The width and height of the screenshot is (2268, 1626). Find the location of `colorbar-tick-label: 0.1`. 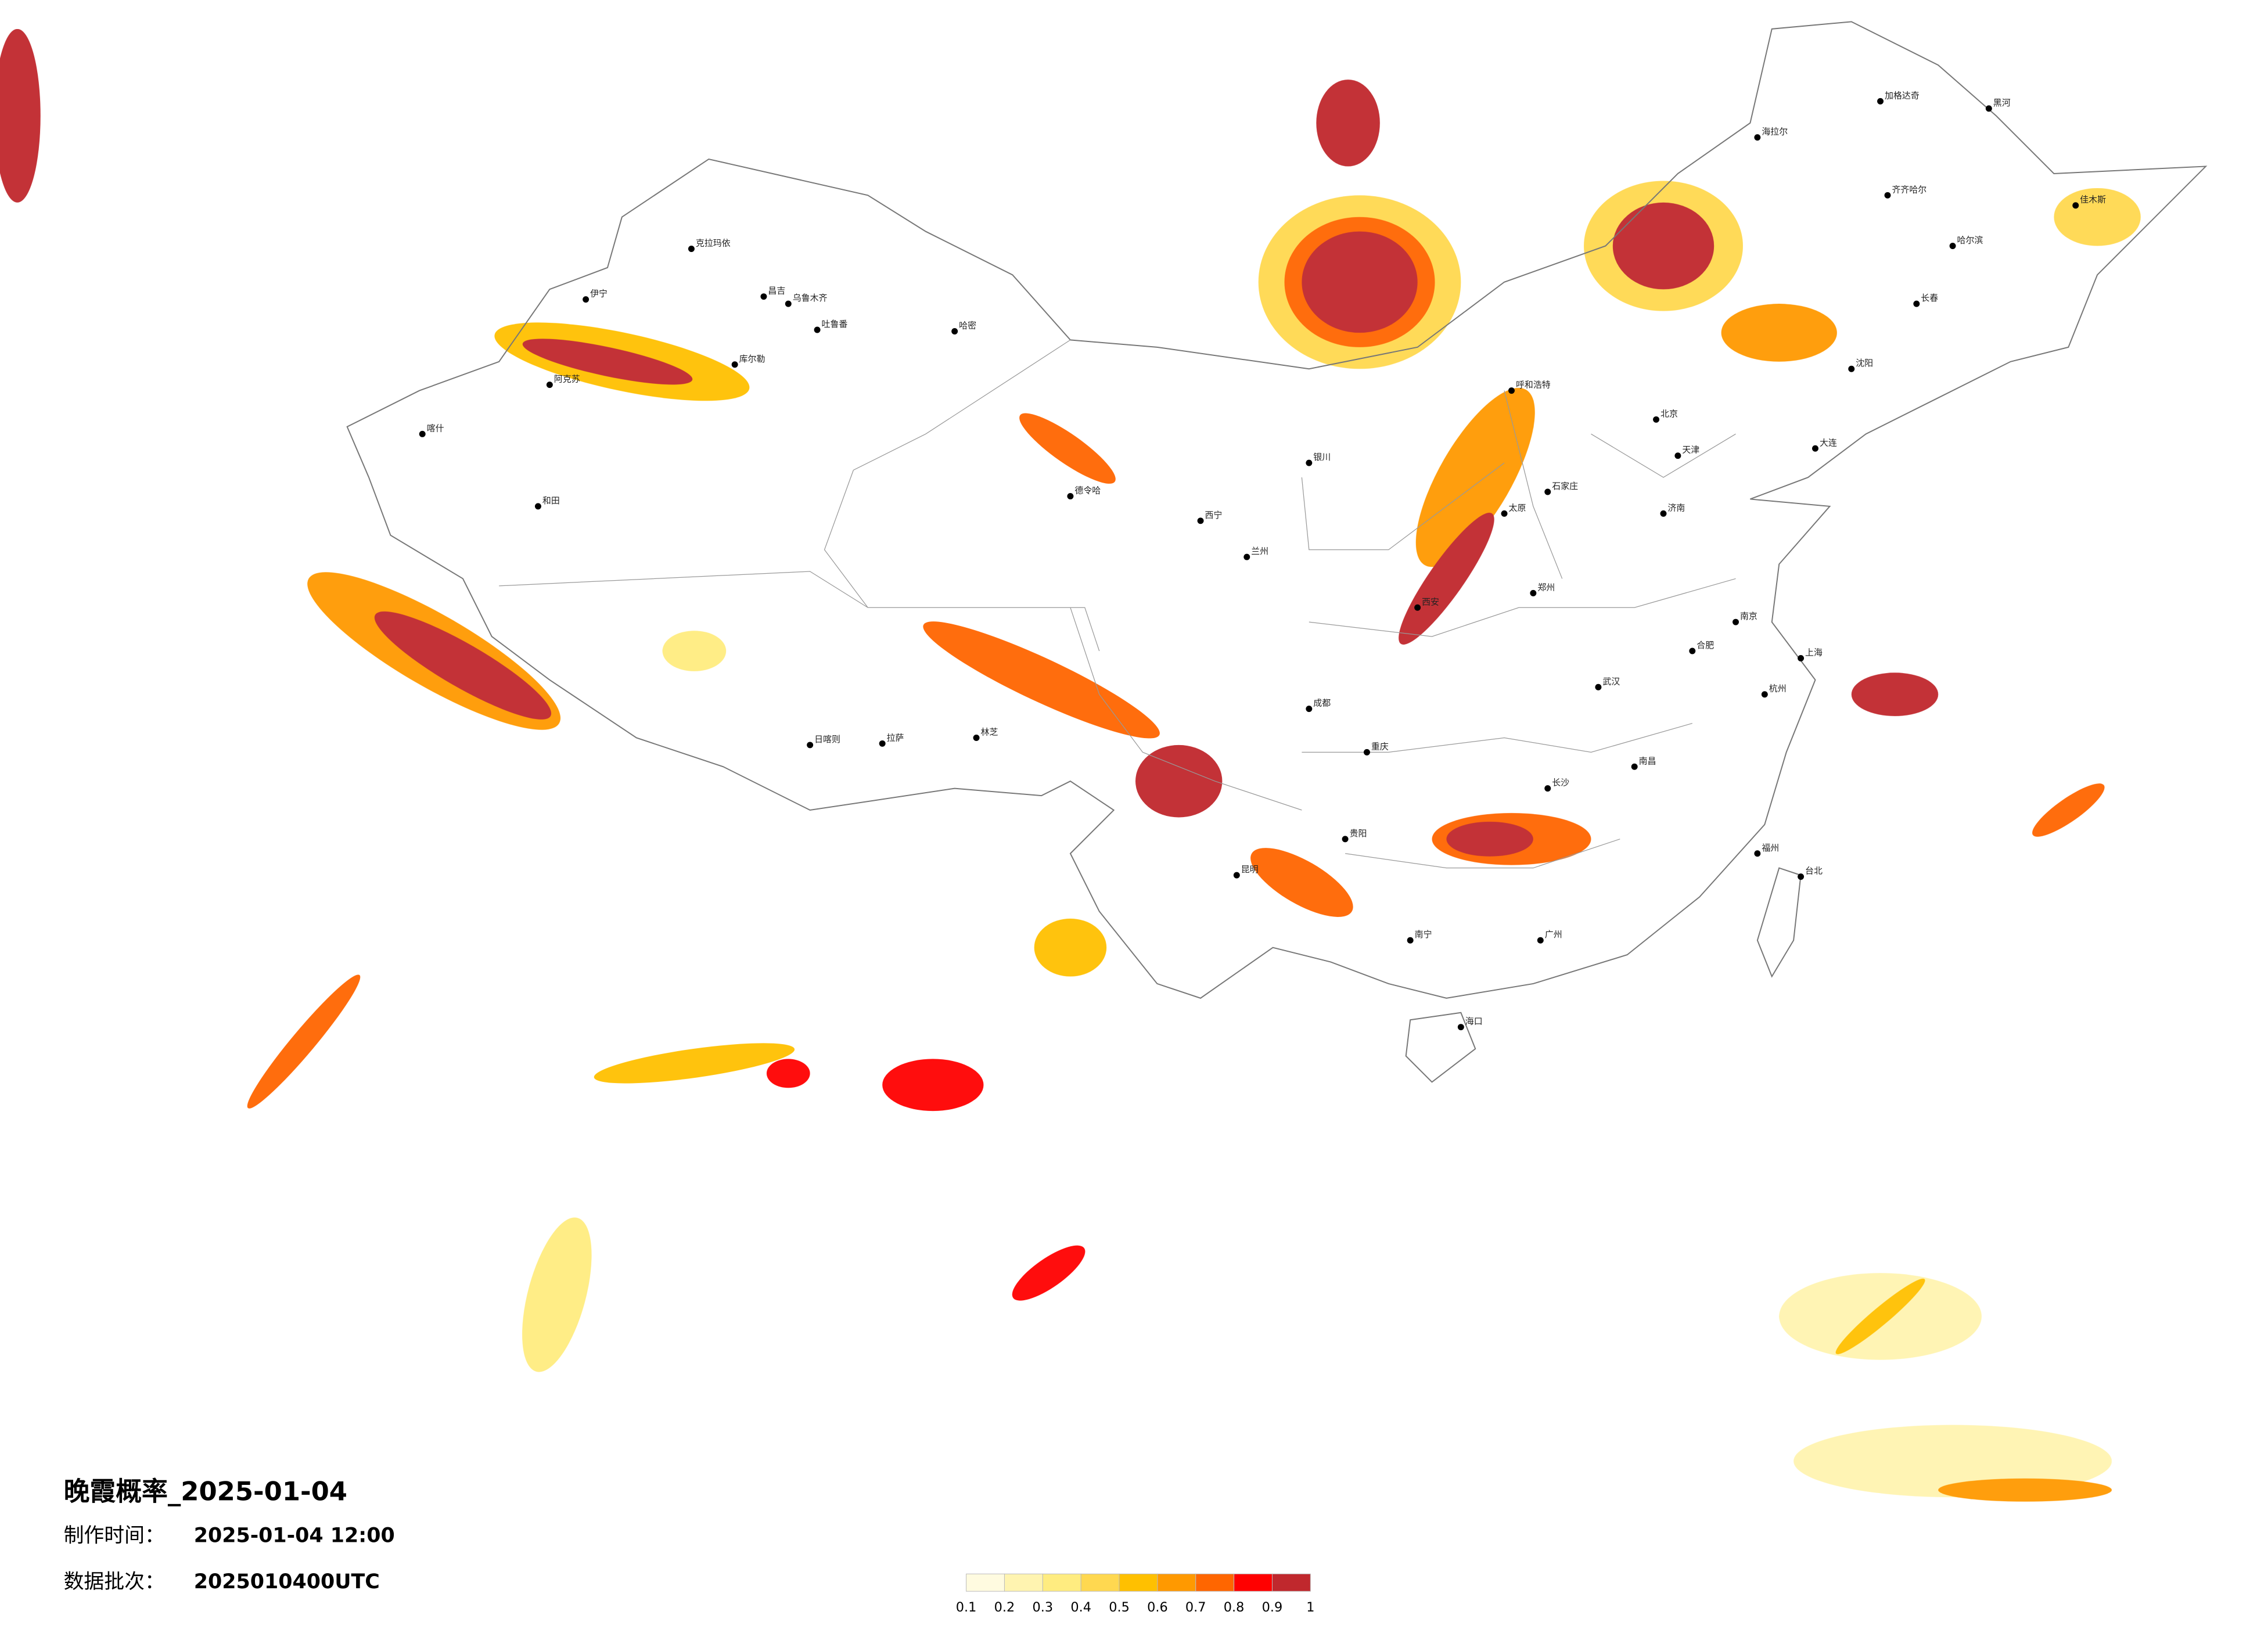

colorbar-tick-label: 0.1 is located at coordinates (966, 1607).